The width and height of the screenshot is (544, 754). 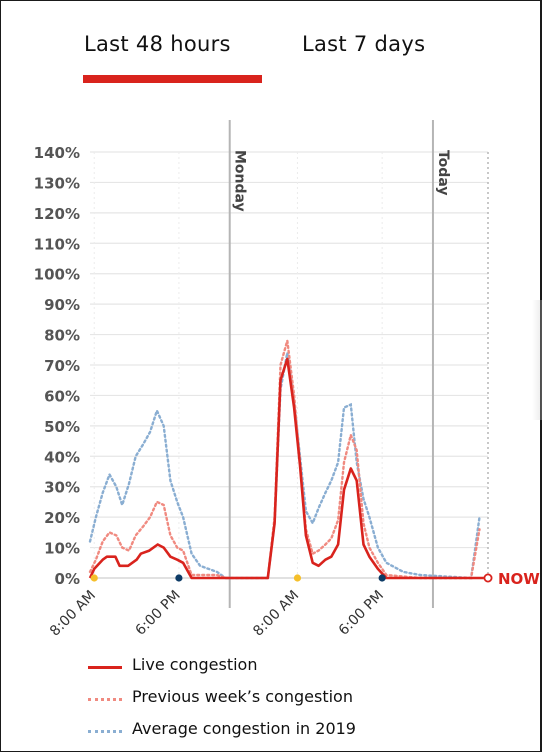 What do you see at coordinates (537, 360) in the screenshot?
I see `edge-shadow` at bounding box center [537, 360].